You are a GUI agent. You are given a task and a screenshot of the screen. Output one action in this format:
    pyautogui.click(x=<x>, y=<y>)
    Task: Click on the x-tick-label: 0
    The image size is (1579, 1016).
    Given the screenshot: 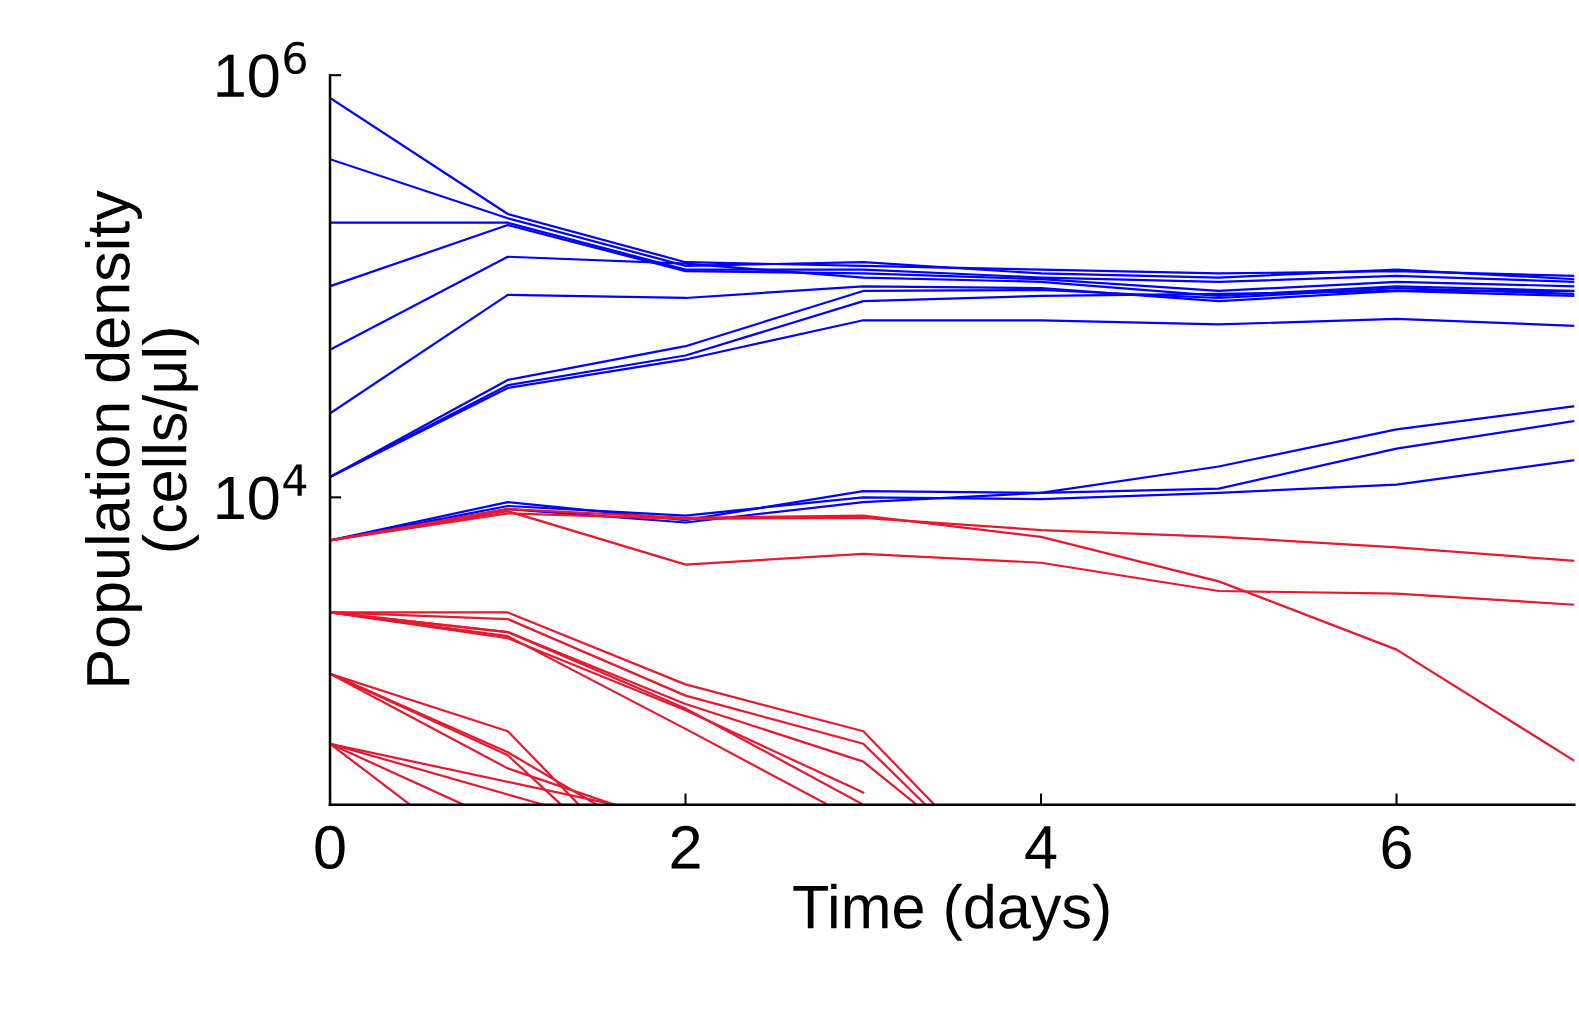 What is the action you would take?
    pyautogui.click(x=330, y=847)
    